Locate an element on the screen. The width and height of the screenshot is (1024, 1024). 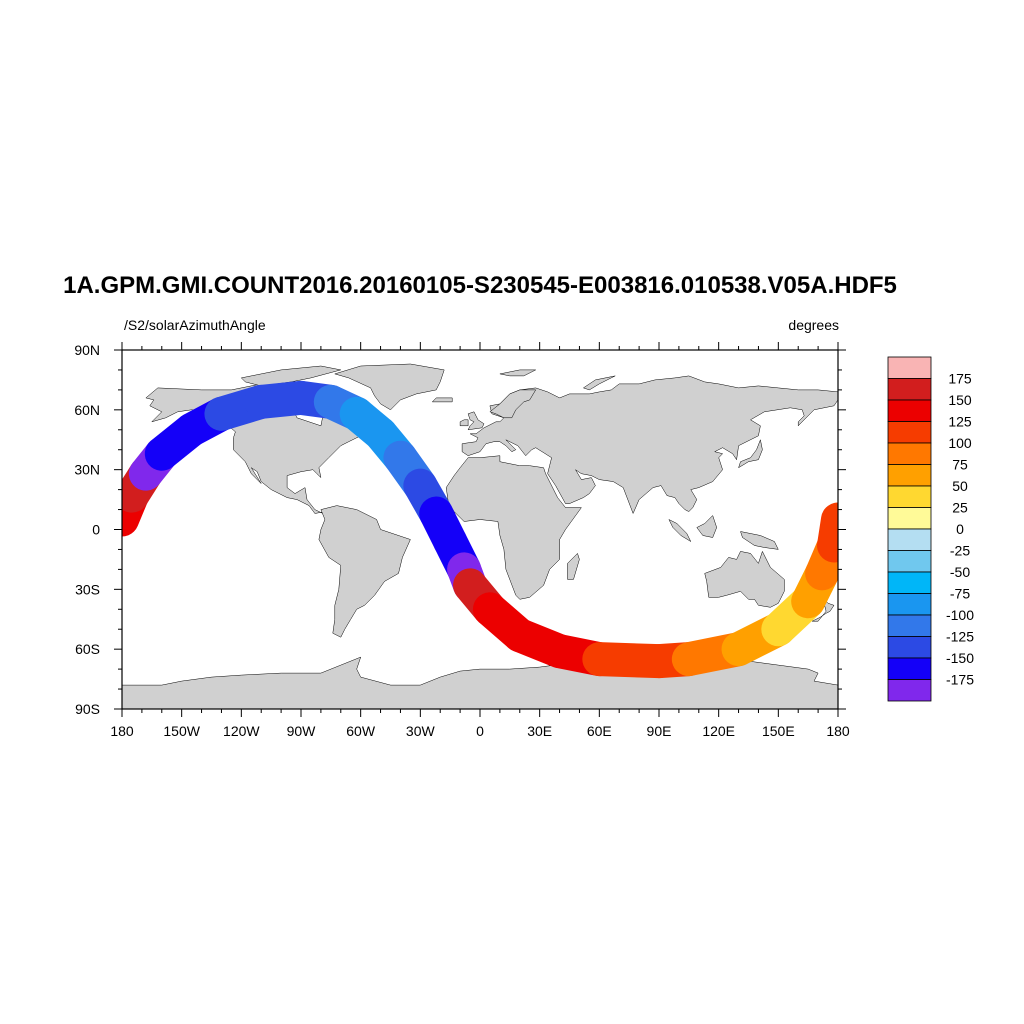
colorbar-label: 0 is located at coordinates (960, 529).